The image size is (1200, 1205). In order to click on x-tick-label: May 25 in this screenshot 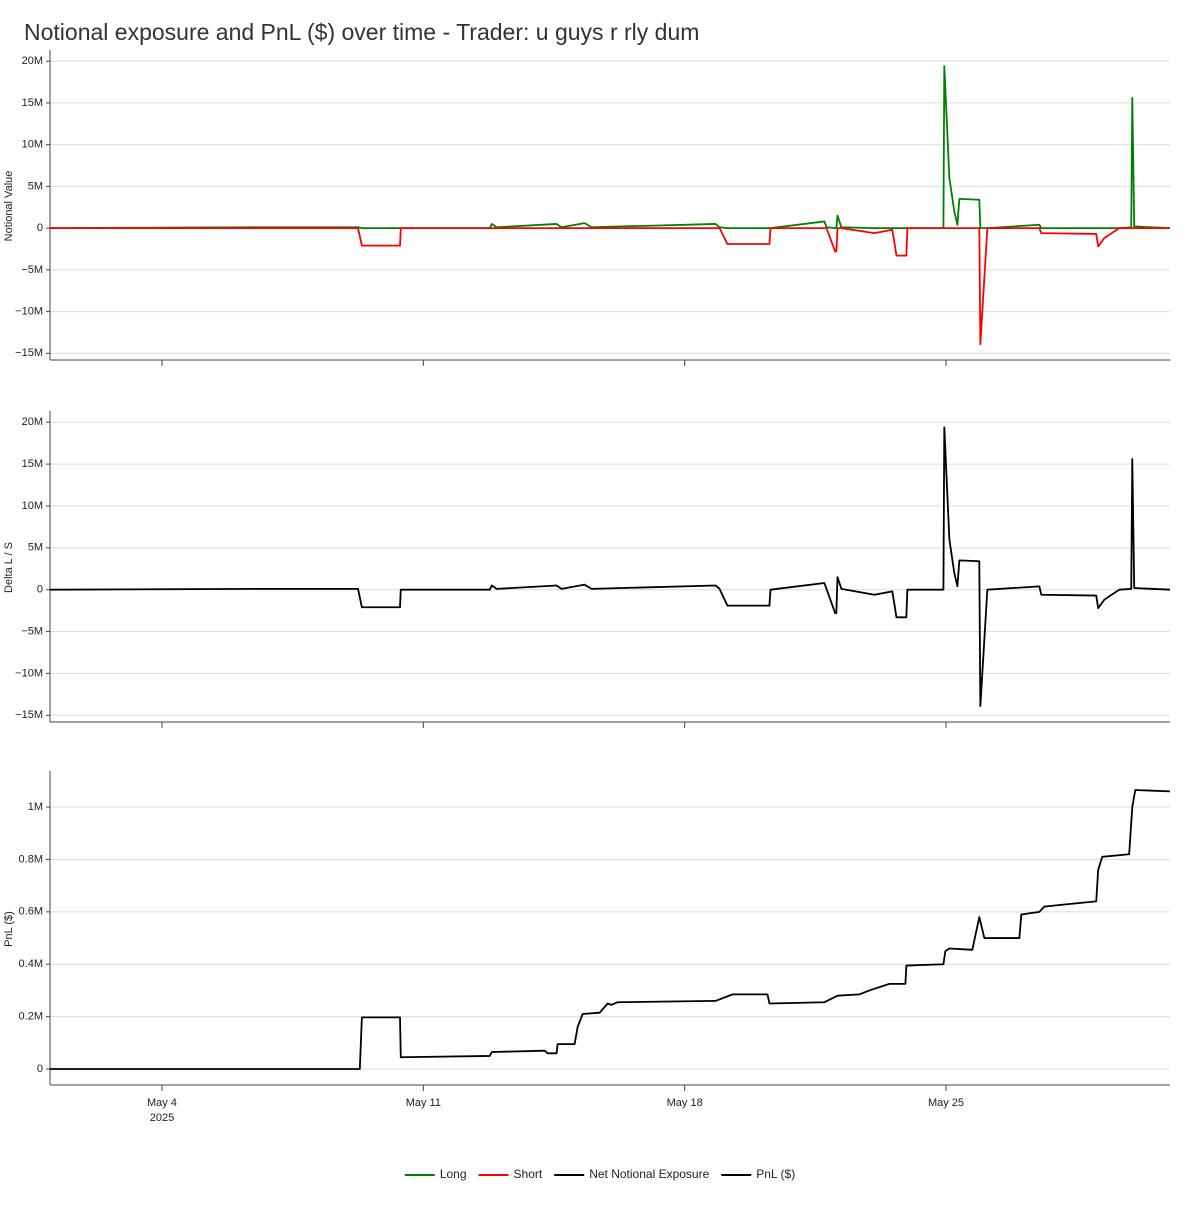, I will do `click(946, 1103)`.